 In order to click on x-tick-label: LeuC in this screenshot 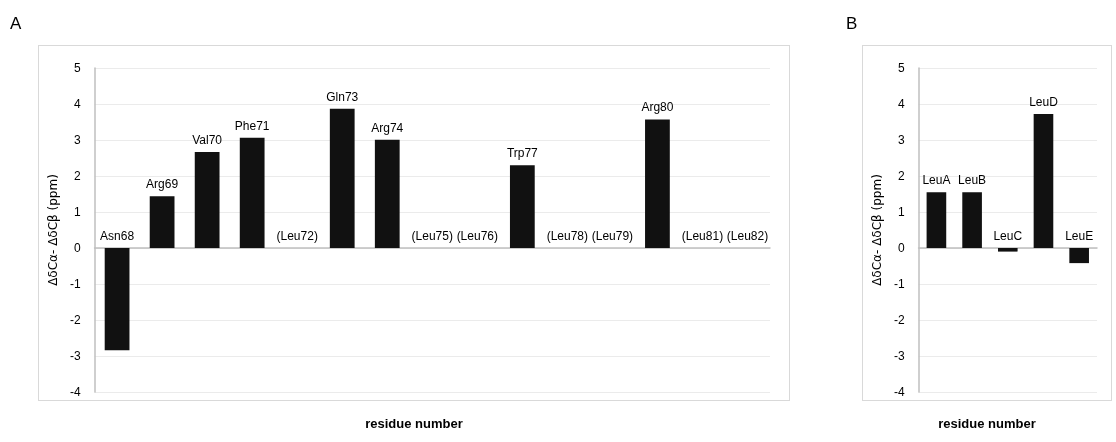, I will do `click(1008, 236)`.